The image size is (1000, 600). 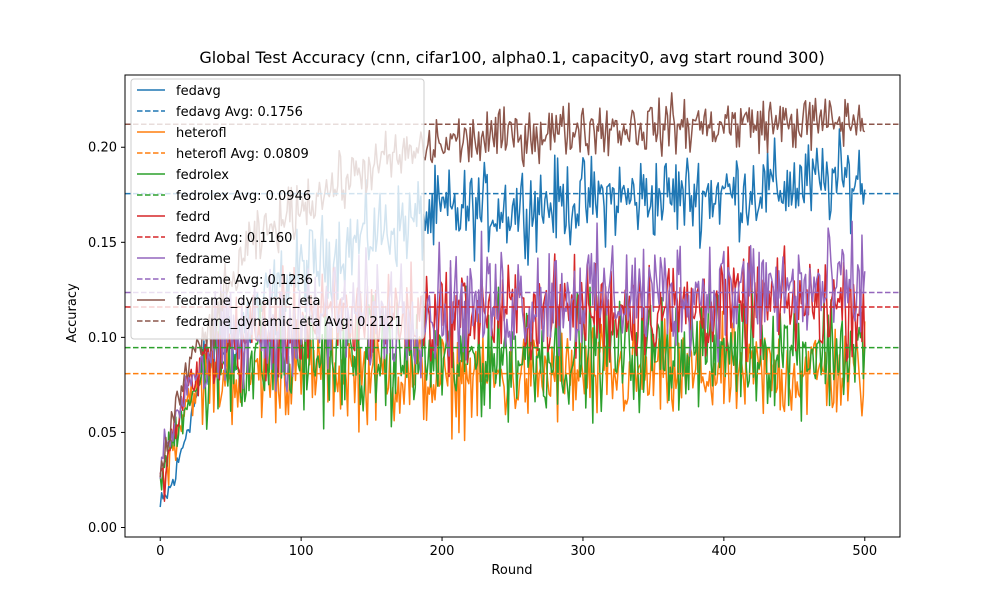 I want to click on legend-label-fedrame_dynamic_eta: fedrame_dynamic_eta, so click(x=248, y=301).